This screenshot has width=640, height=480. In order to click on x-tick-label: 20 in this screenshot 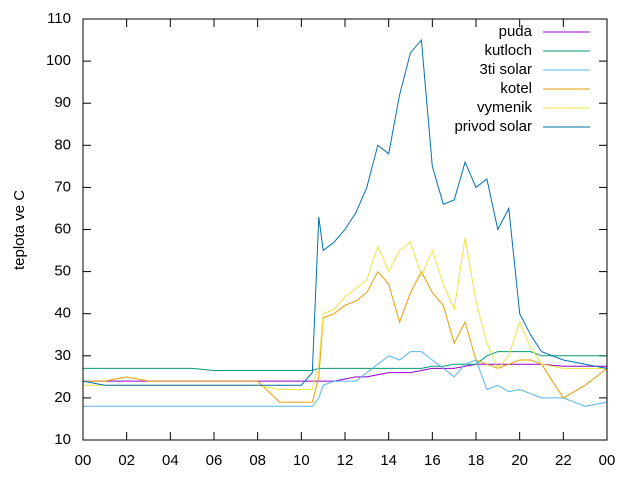, I will do `click(519, 460)`.